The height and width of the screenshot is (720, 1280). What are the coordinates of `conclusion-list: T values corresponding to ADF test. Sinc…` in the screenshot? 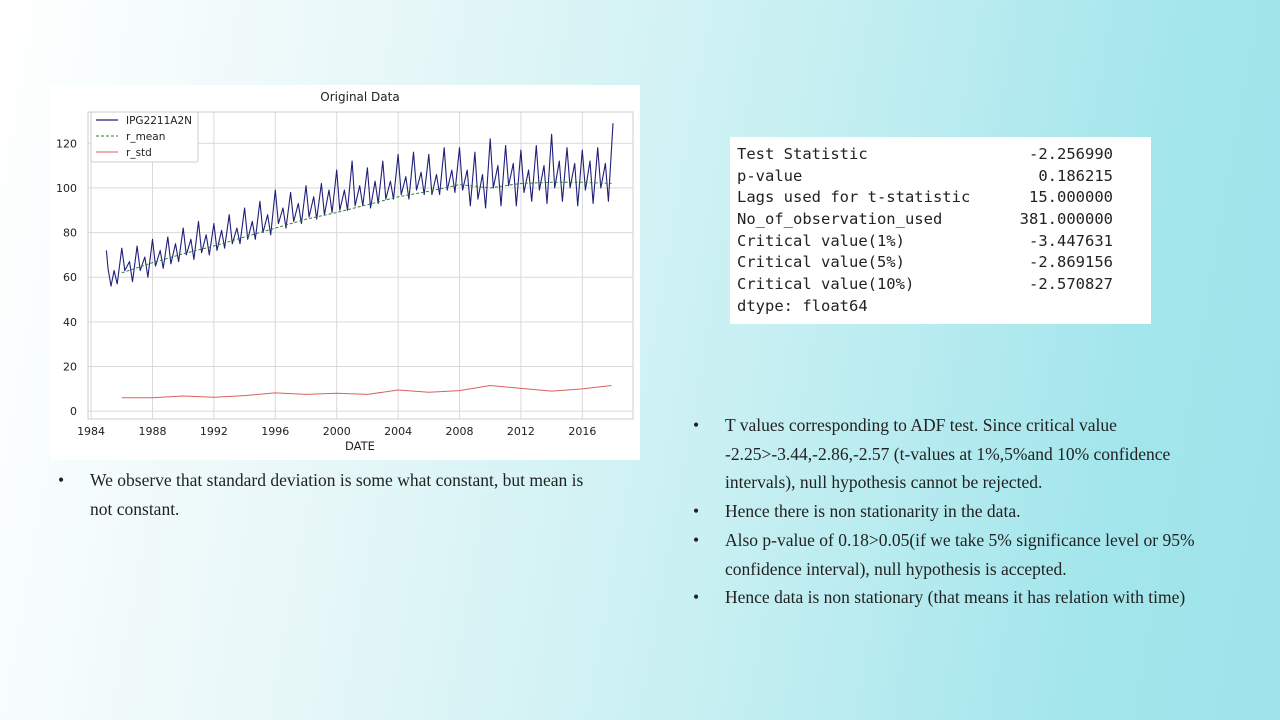 It's located at (940, 511).